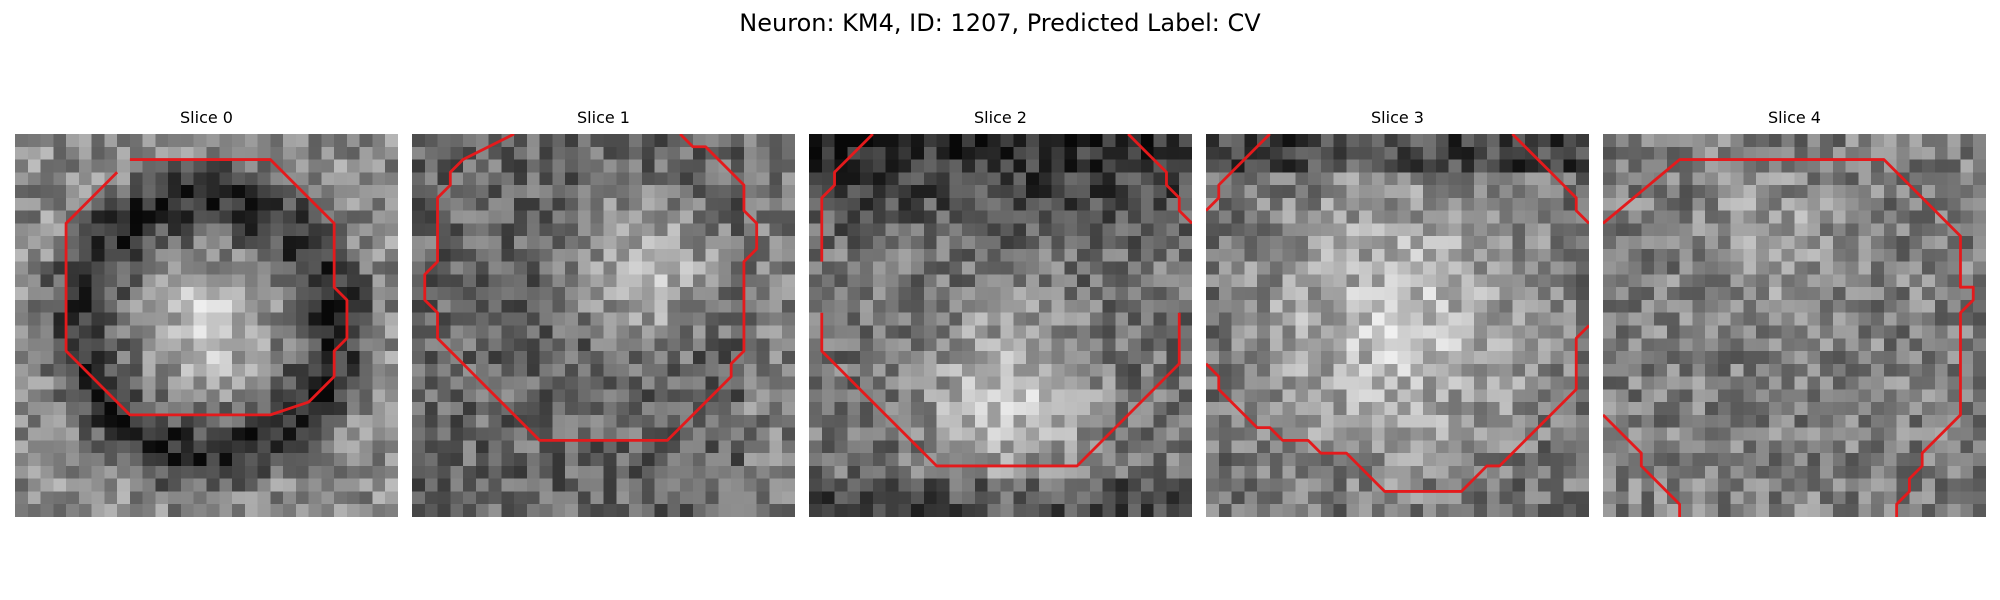 This screenshot has height=600, width=2000. What do you see at coordinates (1000, 118) in the screenshot?
I see `slice-title: Slice 2` at bounding box center [1000, 118].